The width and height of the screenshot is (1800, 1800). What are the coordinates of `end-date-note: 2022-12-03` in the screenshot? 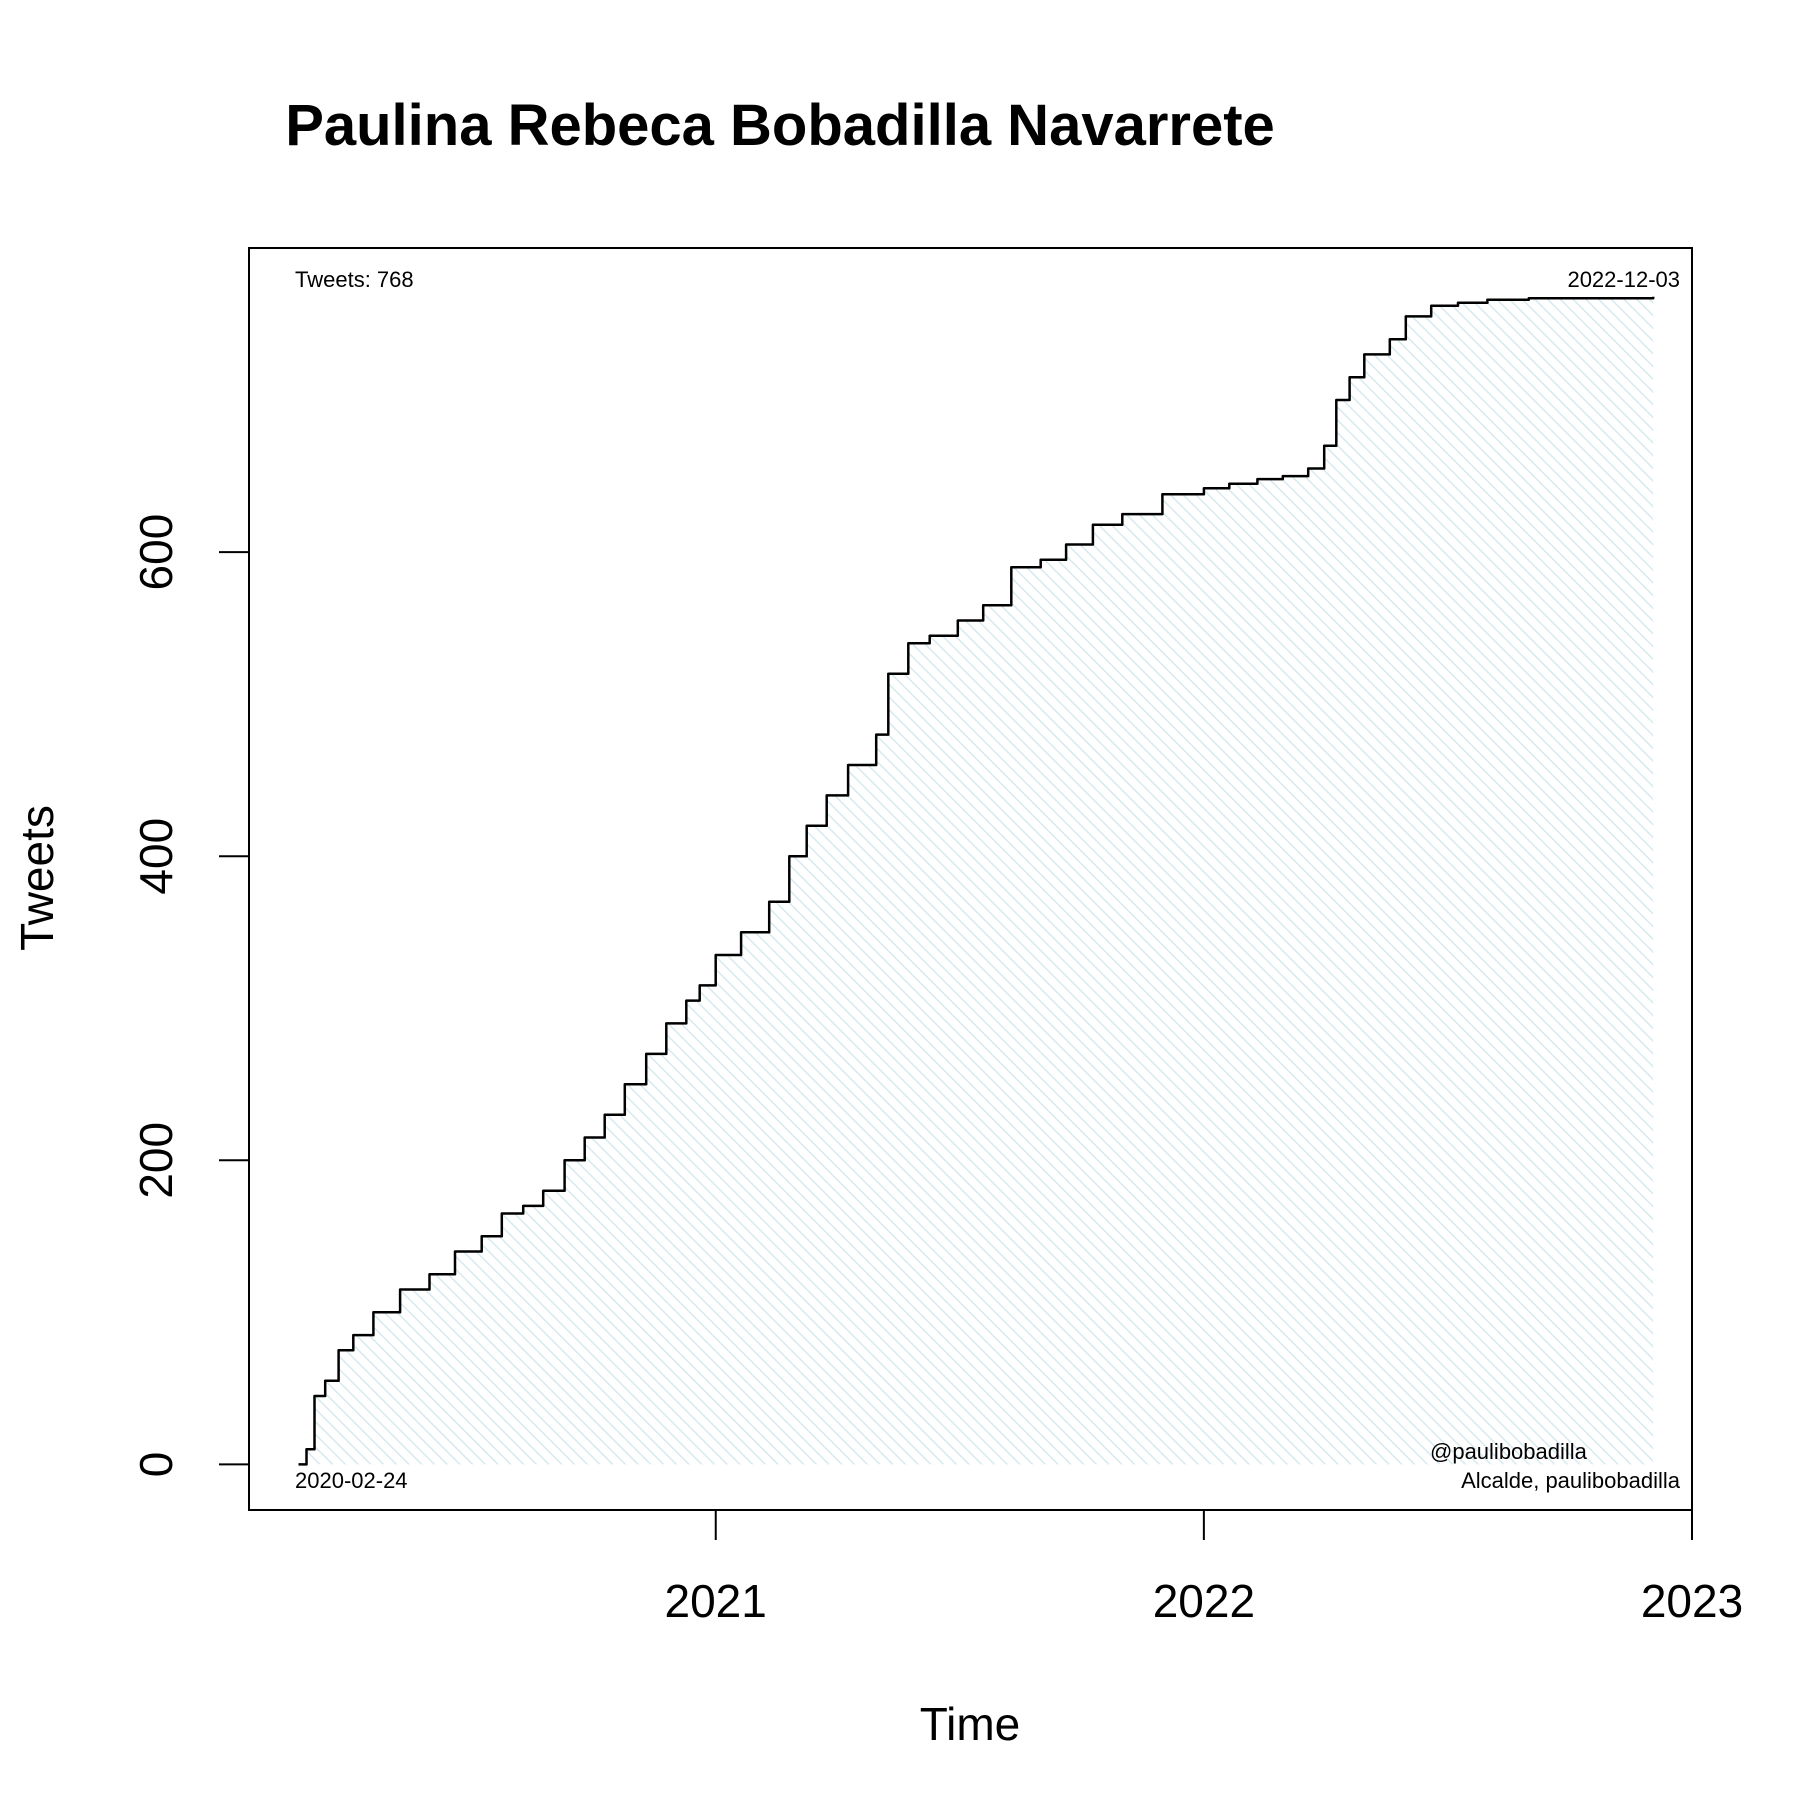 It's located at (1623, 279).